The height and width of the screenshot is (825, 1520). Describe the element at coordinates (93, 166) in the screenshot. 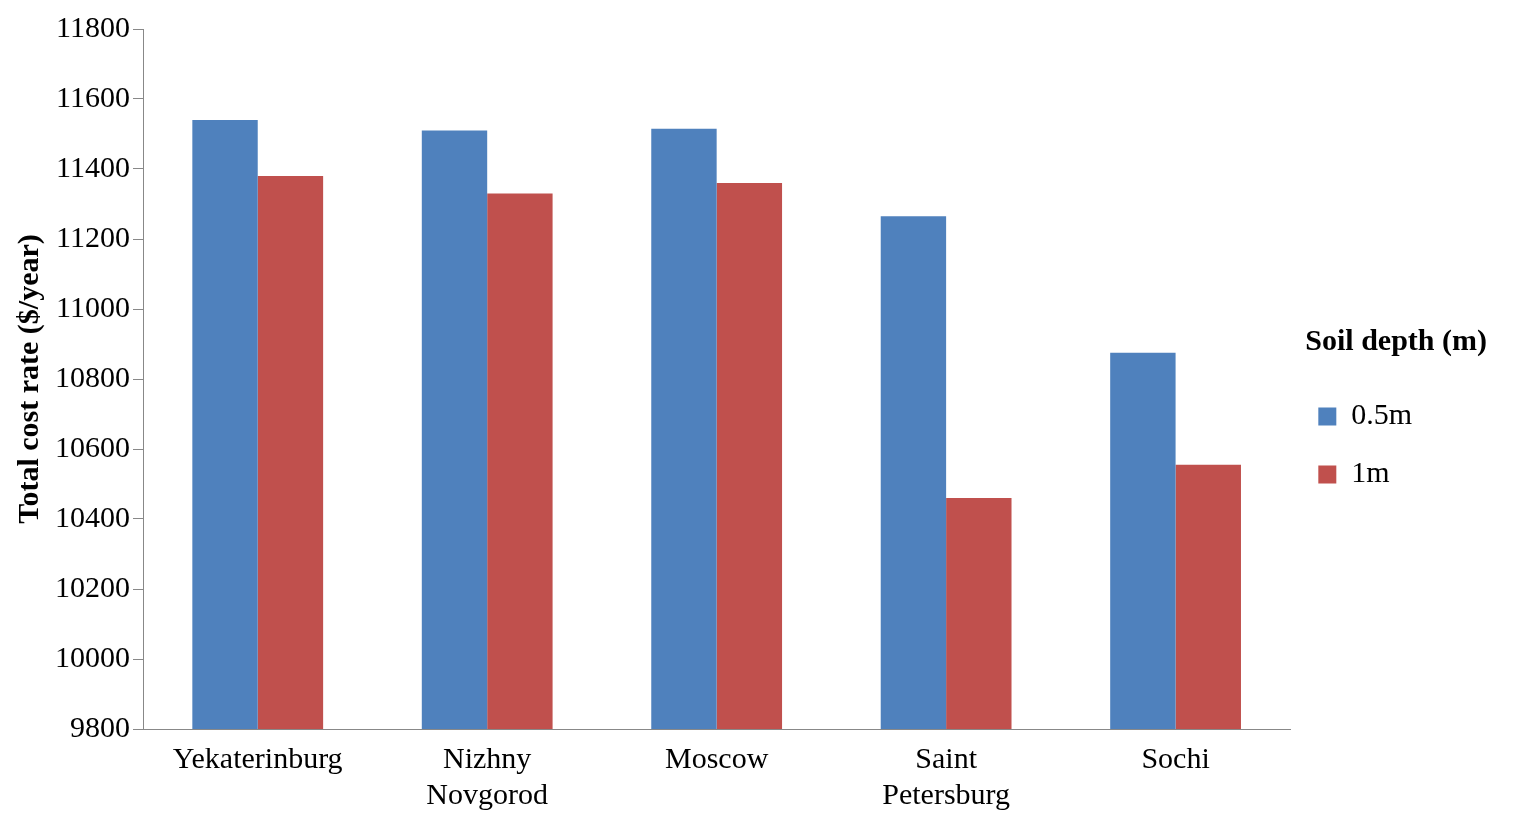

I see `y-tick-label: 11400` at that location.